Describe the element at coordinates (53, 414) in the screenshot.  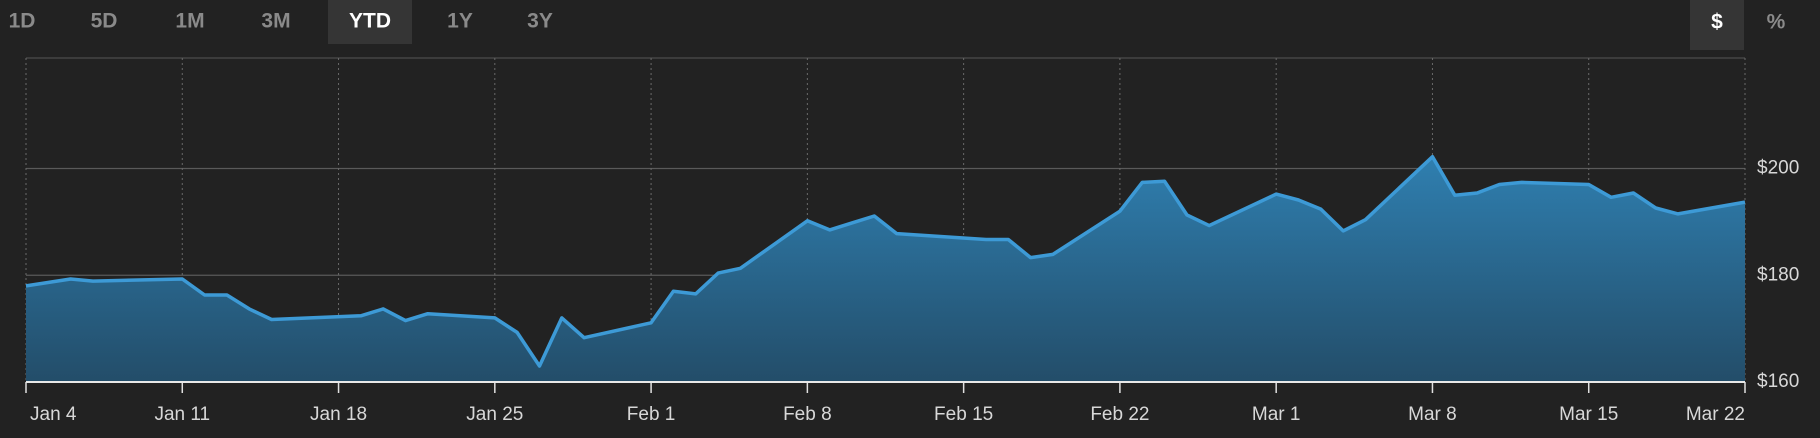
I see `x-tick-label: Jan 4` at that location.